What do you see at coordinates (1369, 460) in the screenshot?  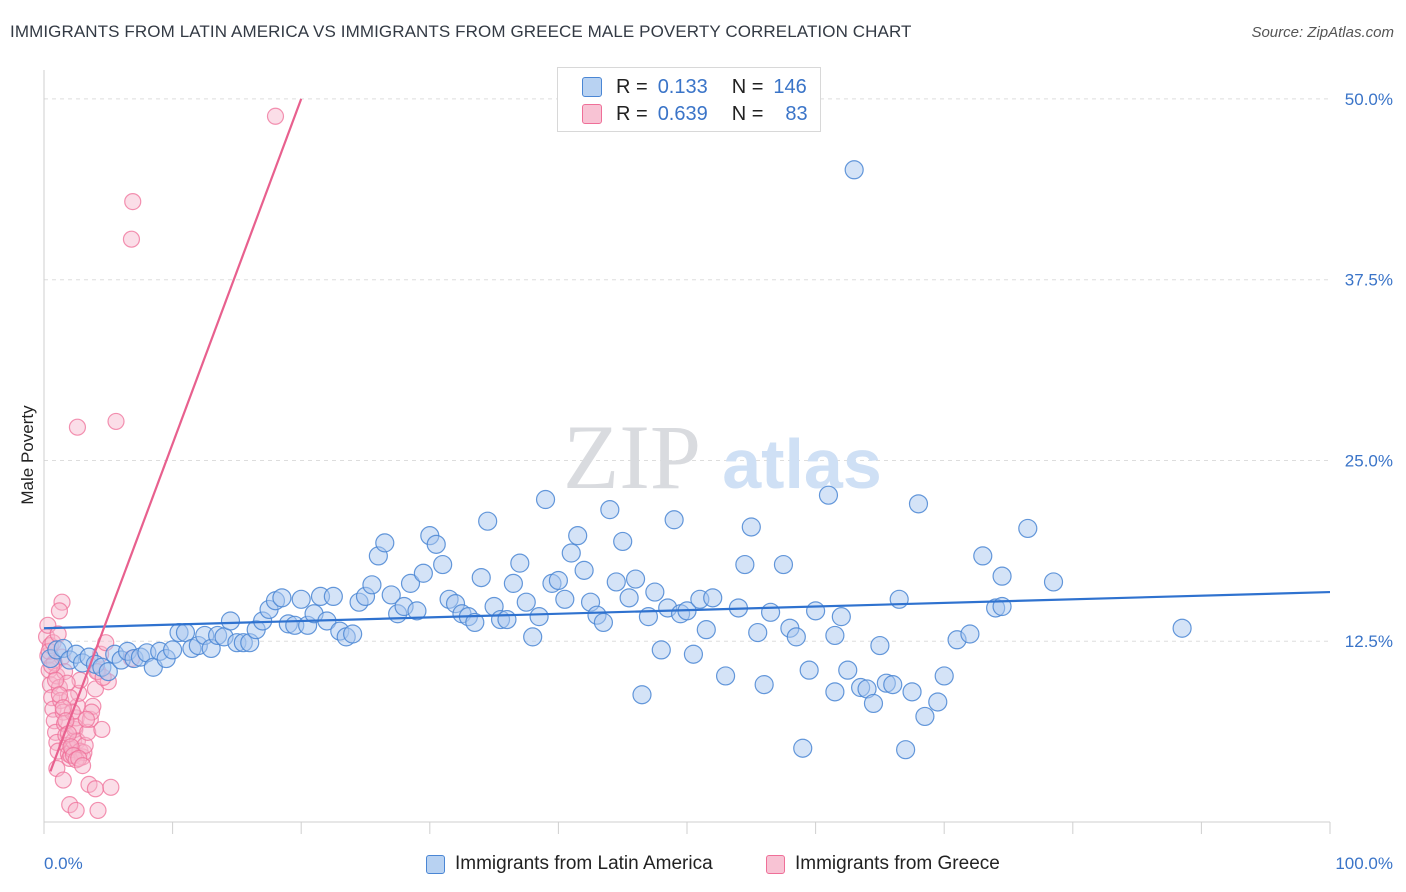 I see `y-tick-label: 25.0%` at bounding box center [1369, 460].